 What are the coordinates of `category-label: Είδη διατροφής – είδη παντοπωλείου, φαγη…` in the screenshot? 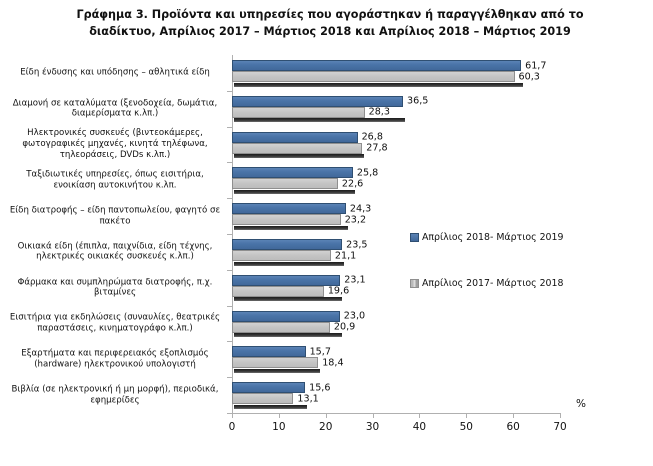 It's located at (115, 216).